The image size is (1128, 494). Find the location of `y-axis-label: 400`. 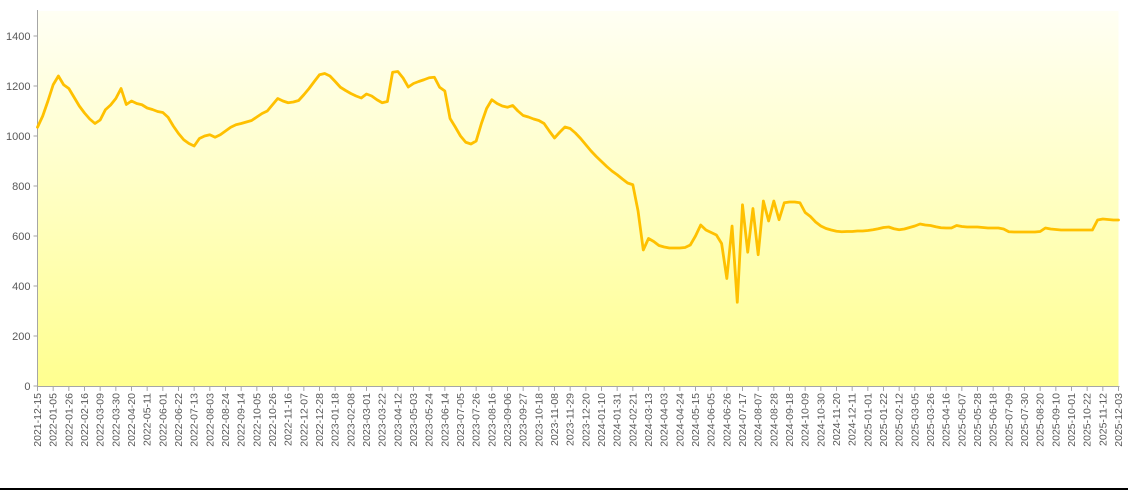

y-axis-label: 400 is located at coordinates (21, 287).